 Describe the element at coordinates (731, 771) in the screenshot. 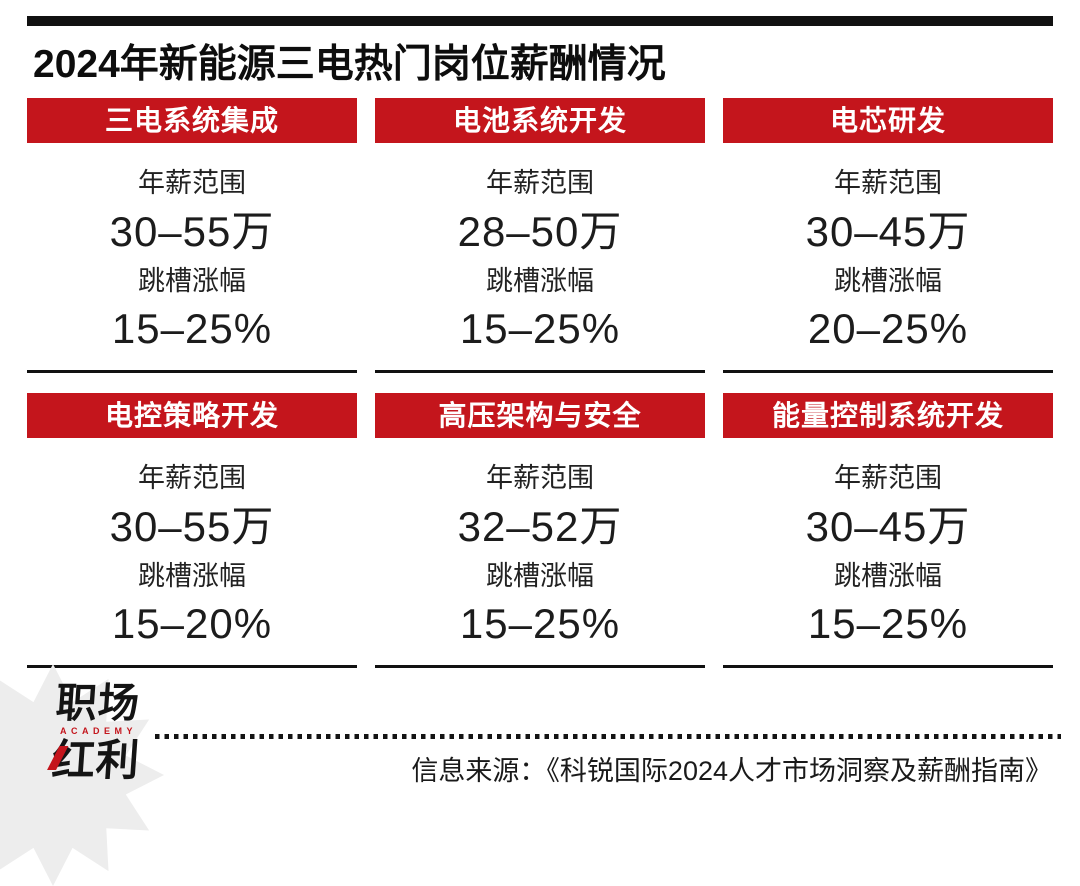

I see `source-attribution: 信息来源：《科锐国际2024人才市场洞察及薪酬指南》` at that location.